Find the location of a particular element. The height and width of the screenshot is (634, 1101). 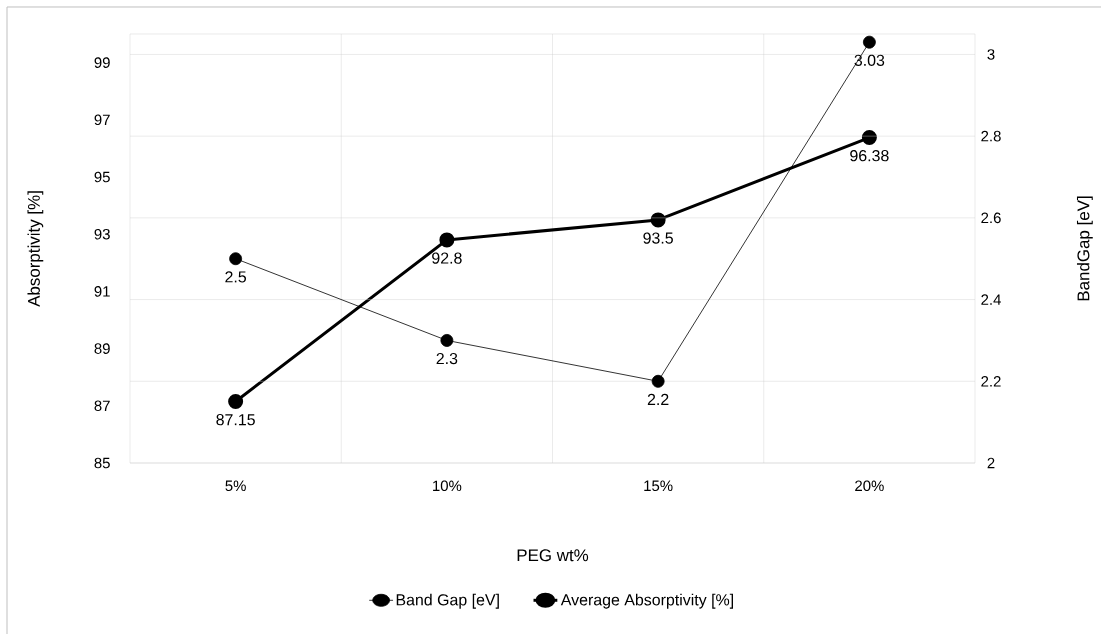

y2-tick-label: 2 is located at coordinates (991, 463).